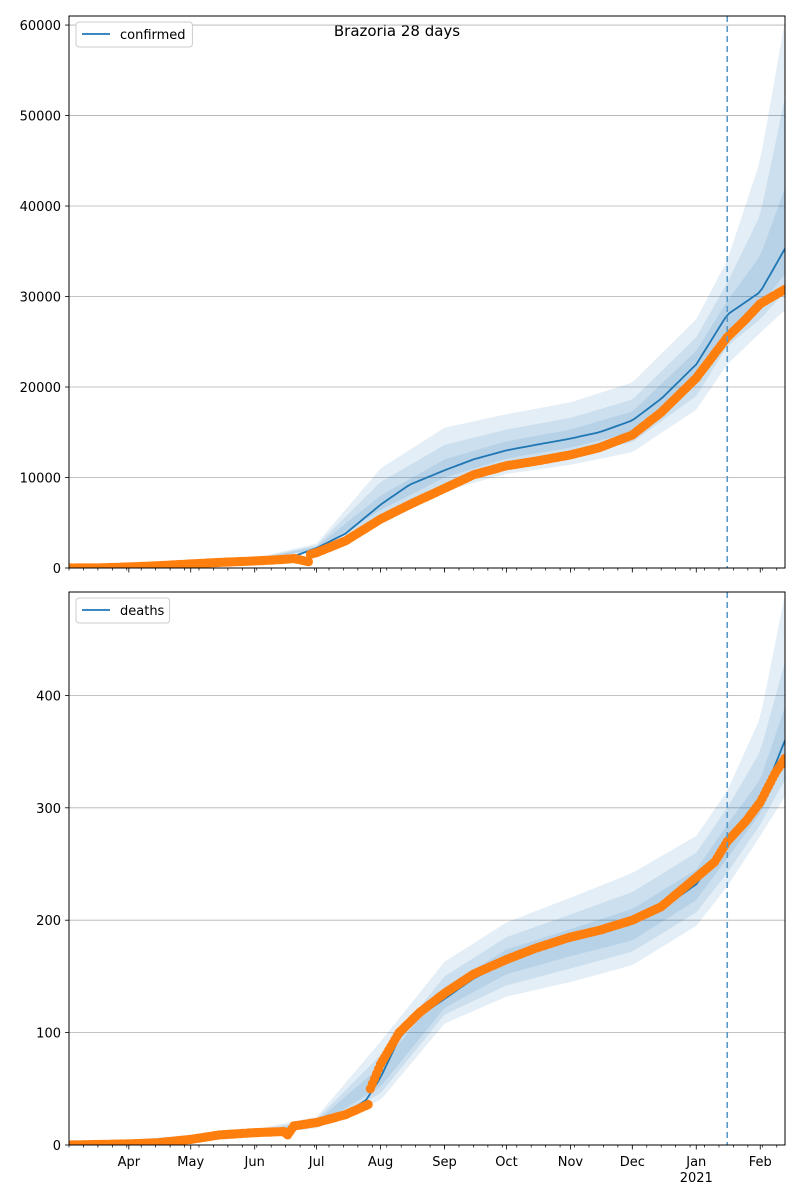 The image size is (800, 1204). What do you see at coordinates (129, 1162) in the screenshot?
I see `x-tick-label: Apr` at bounding box center [129, 1162].